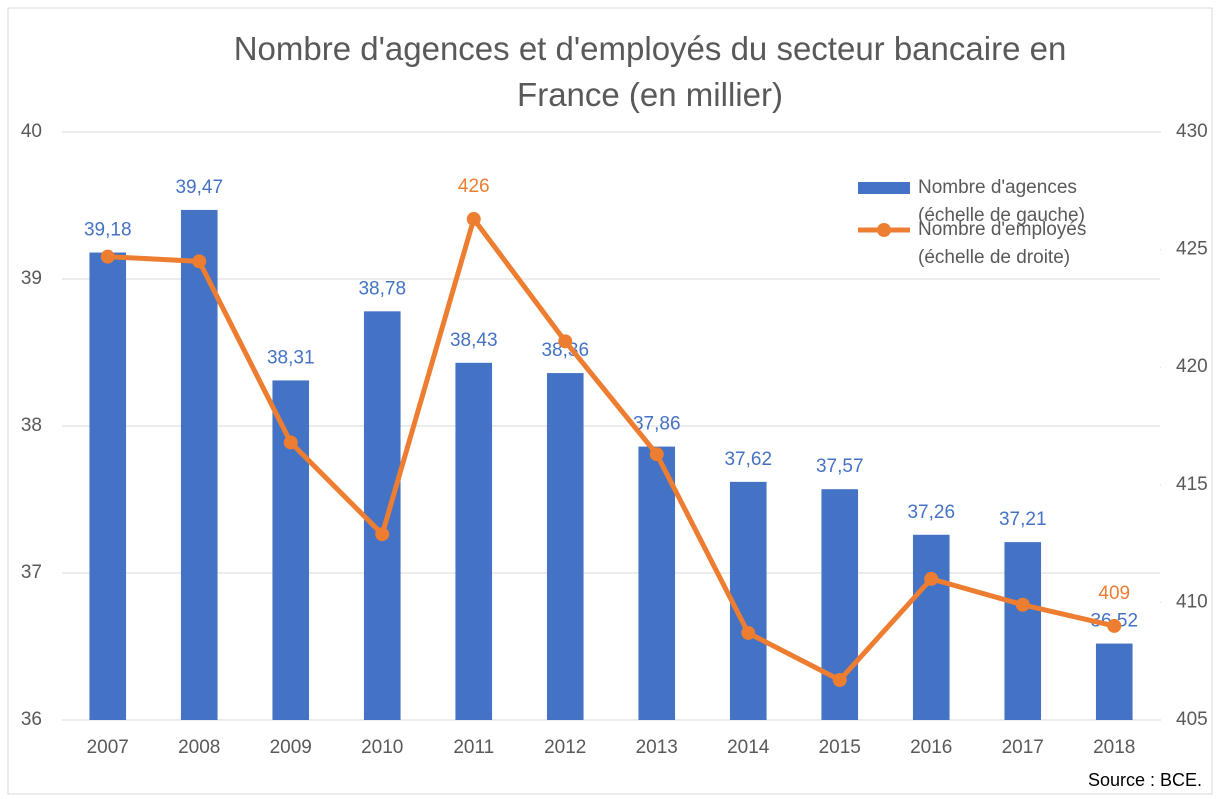  I want to click on legend-entry: Nombre d'employés (échelle de droite), so click(1002, 243).